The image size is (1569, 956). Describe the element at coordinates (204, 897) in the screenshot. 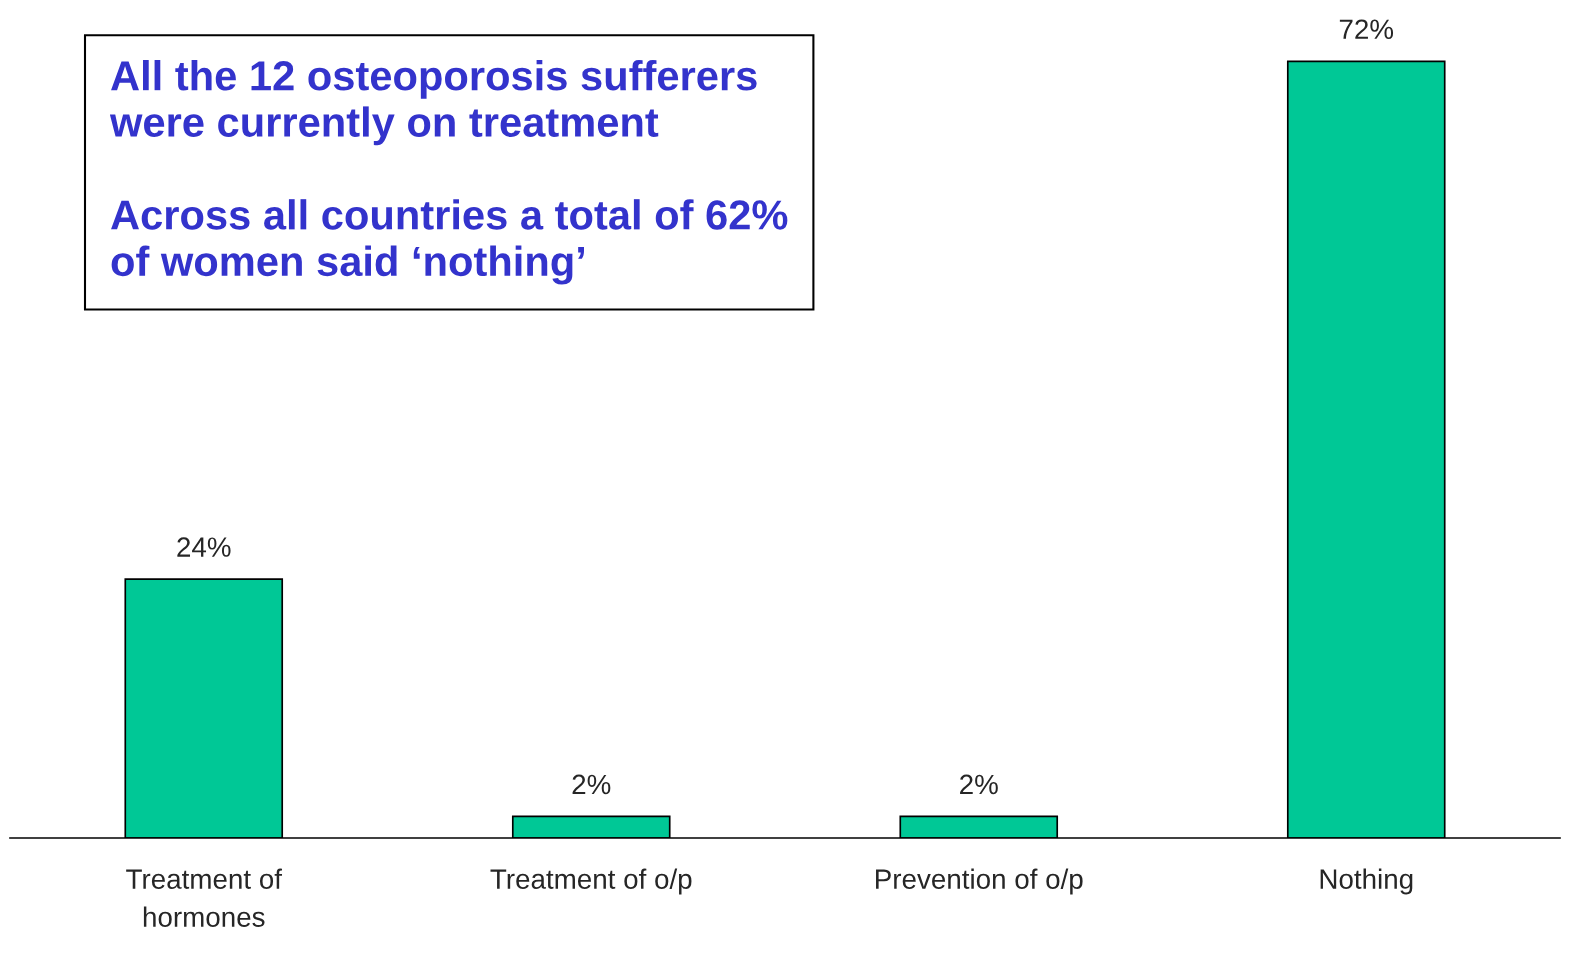

I see `x-tick-label: Treatment of hormones` at that location.